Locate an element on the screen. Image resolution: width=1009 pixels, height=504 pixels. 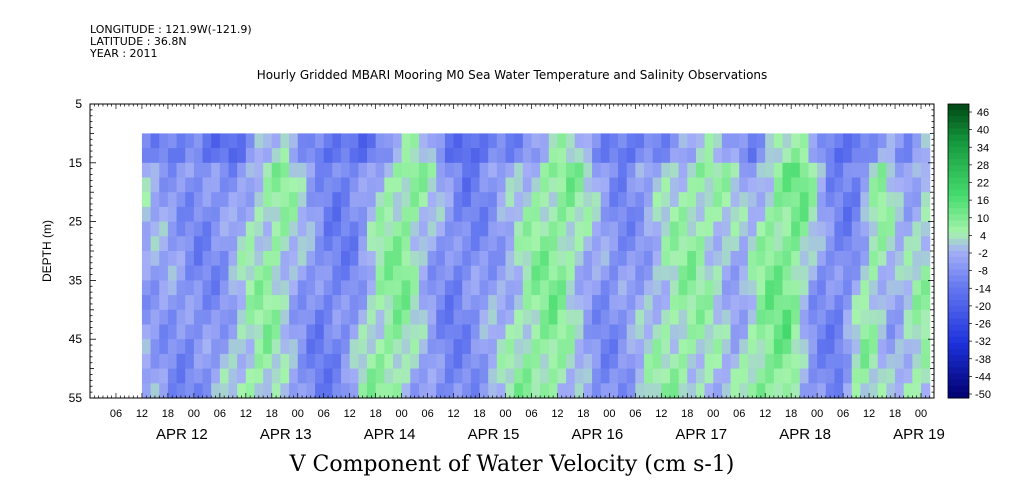
colorbar-label: 40 is located at coordinates (983, 131).